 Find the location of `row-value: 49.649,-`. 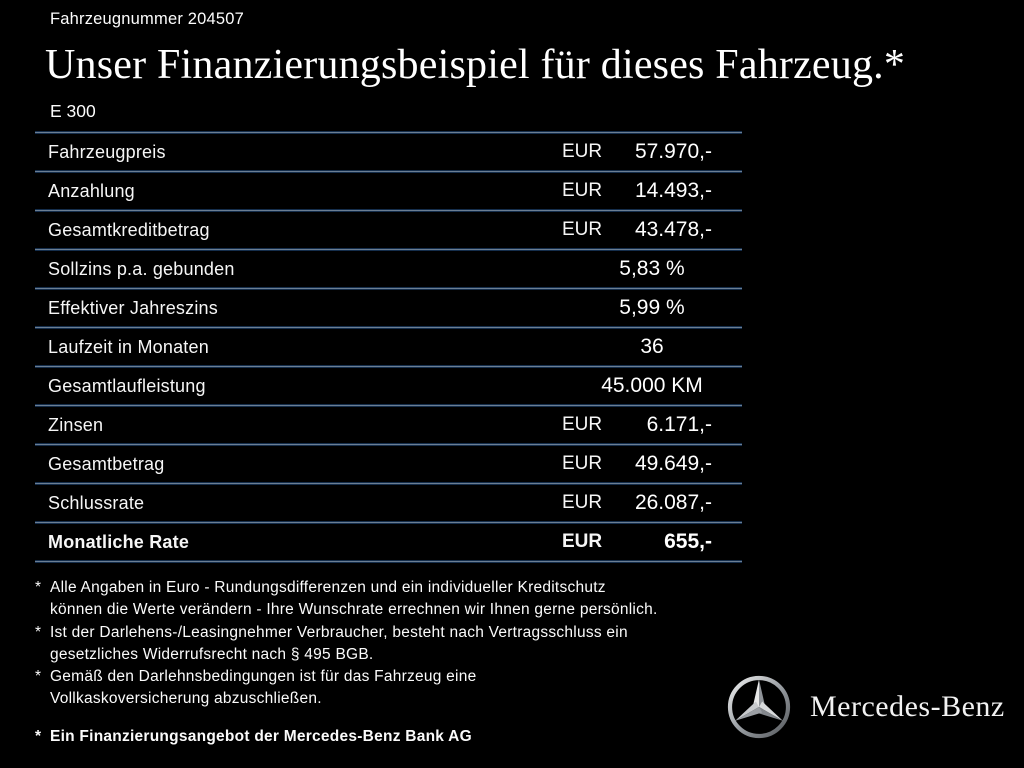

row-value: 49.649,- is located at coordinates (673, 463).